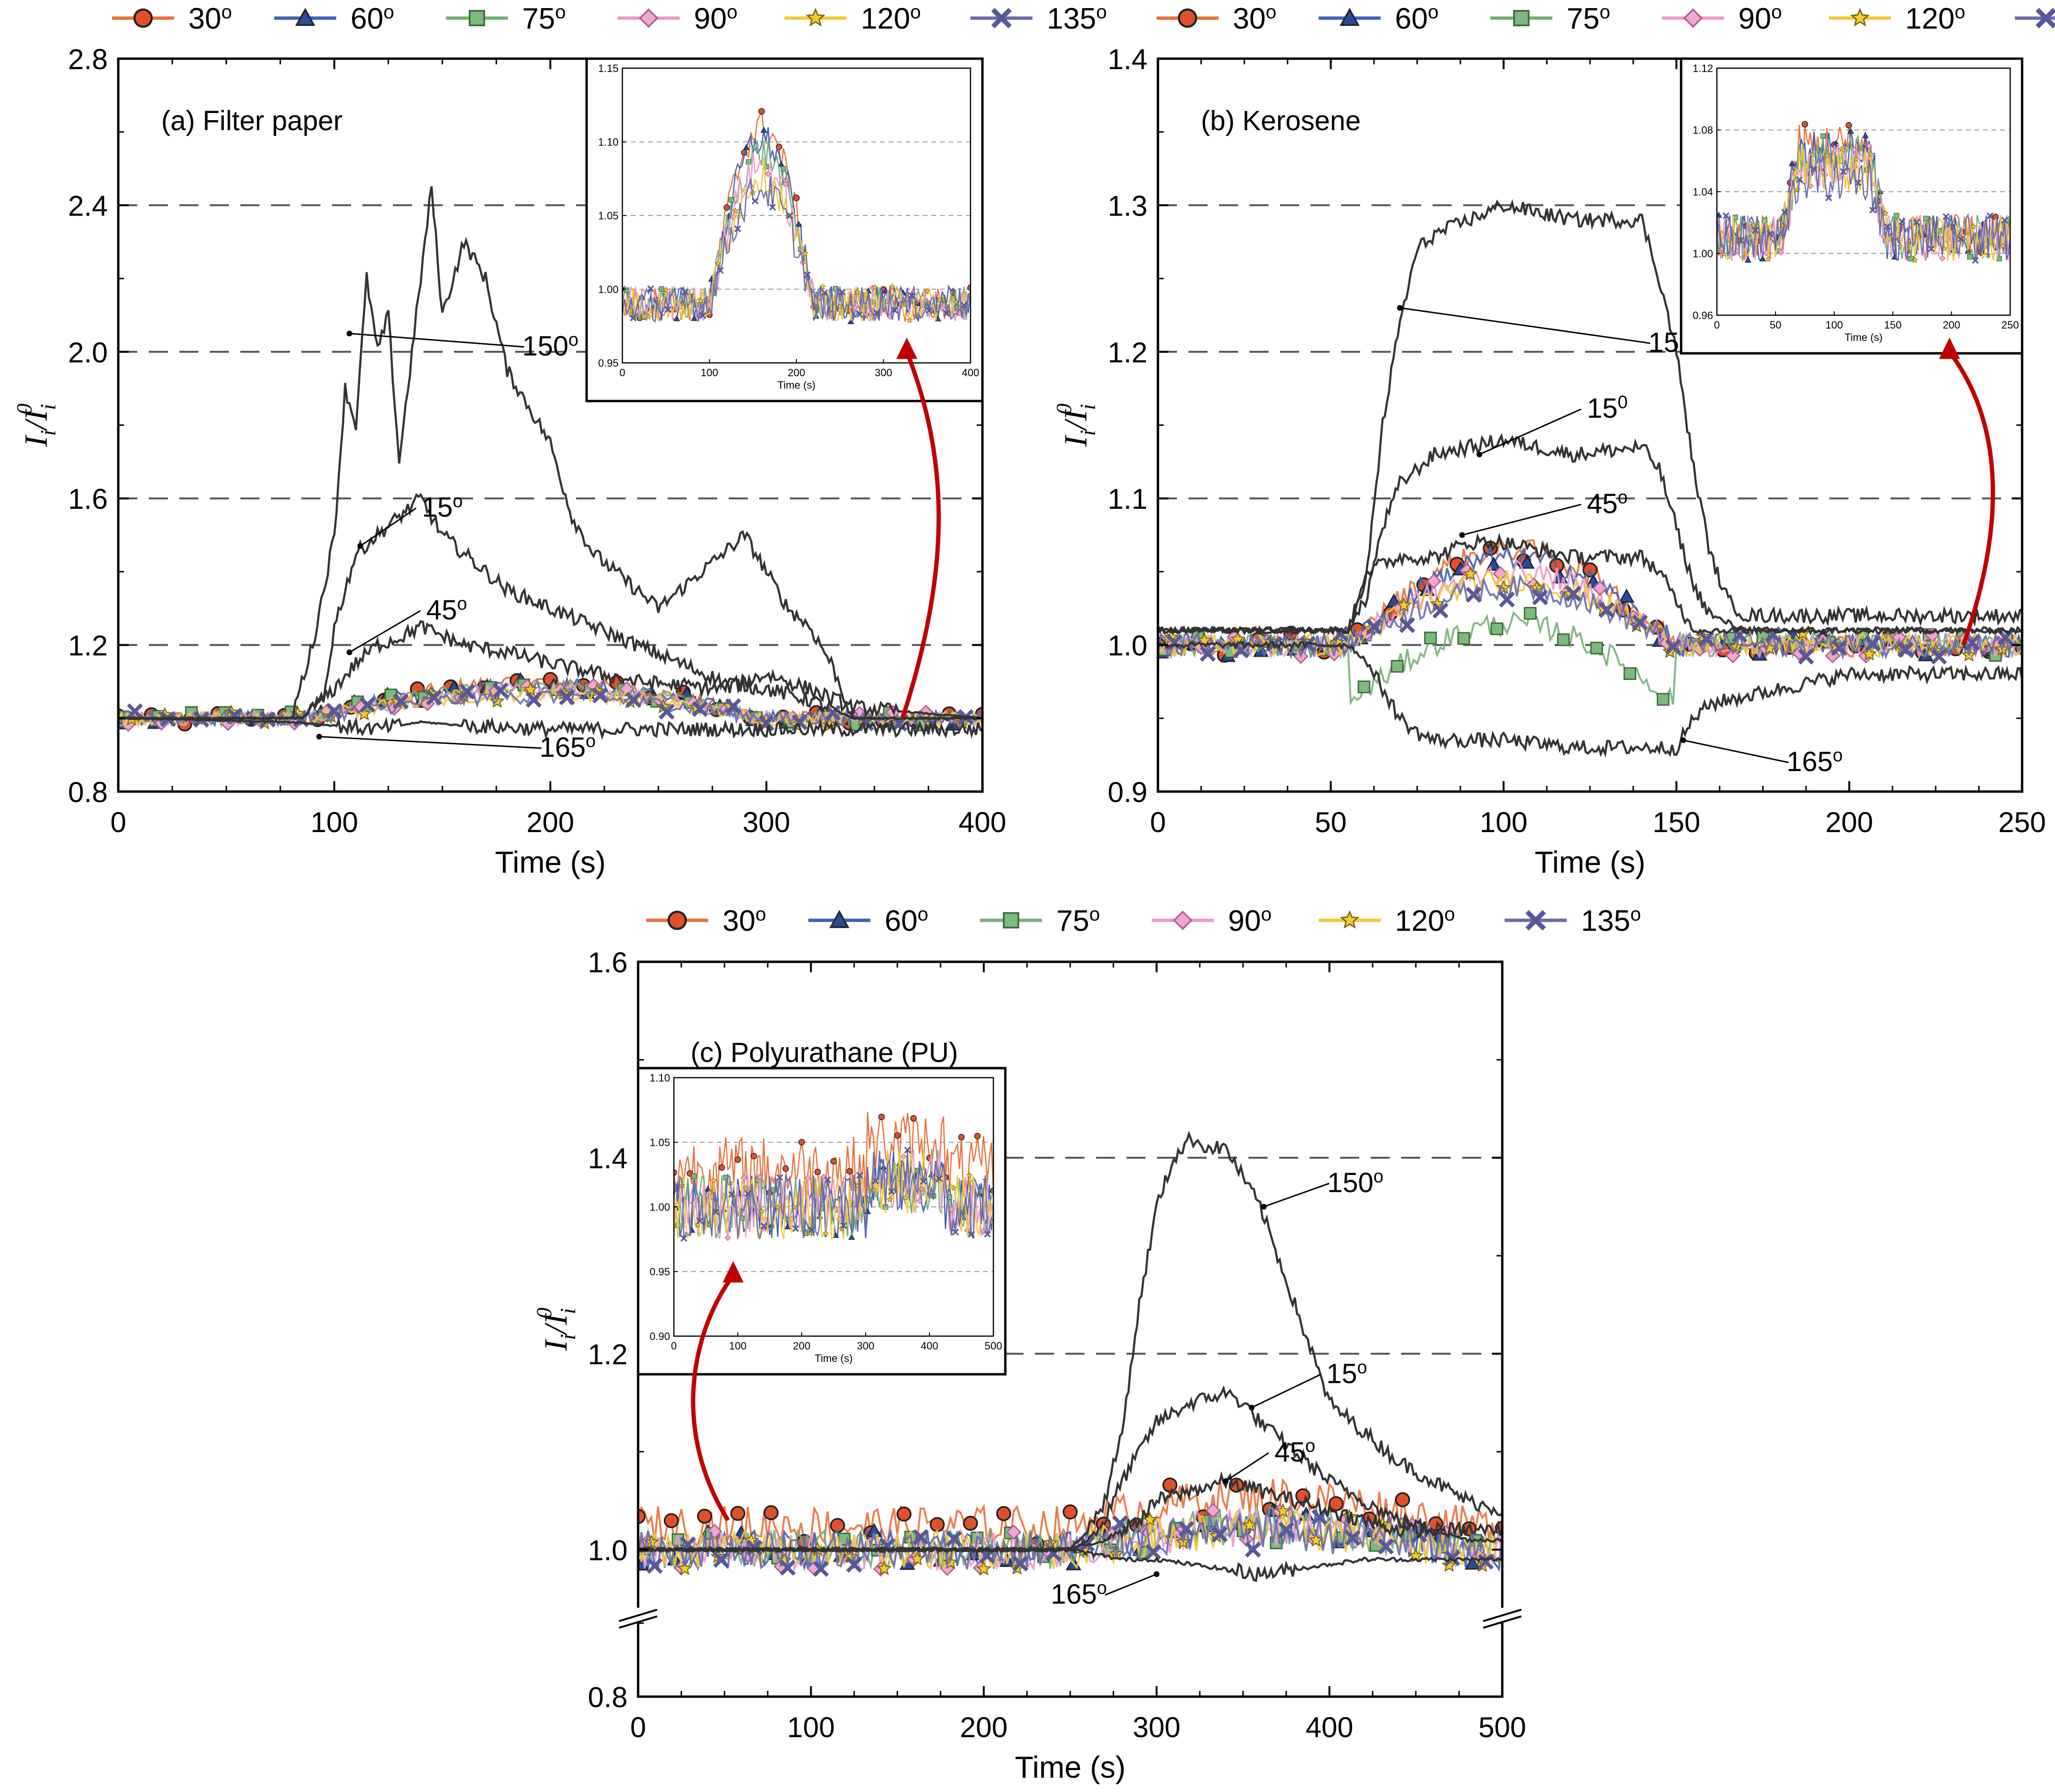 The height and width of the screenshot is (1792, 2055). Describe the element at coordinates (334, 18) in the screenshot. I see `legend-item-60: 60o` at that location.